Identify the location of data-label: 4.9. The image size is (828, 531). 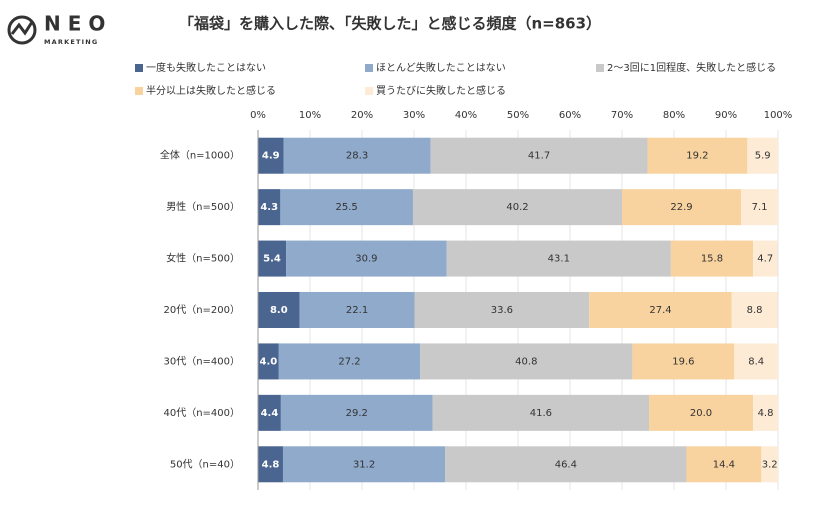
(271, 156).